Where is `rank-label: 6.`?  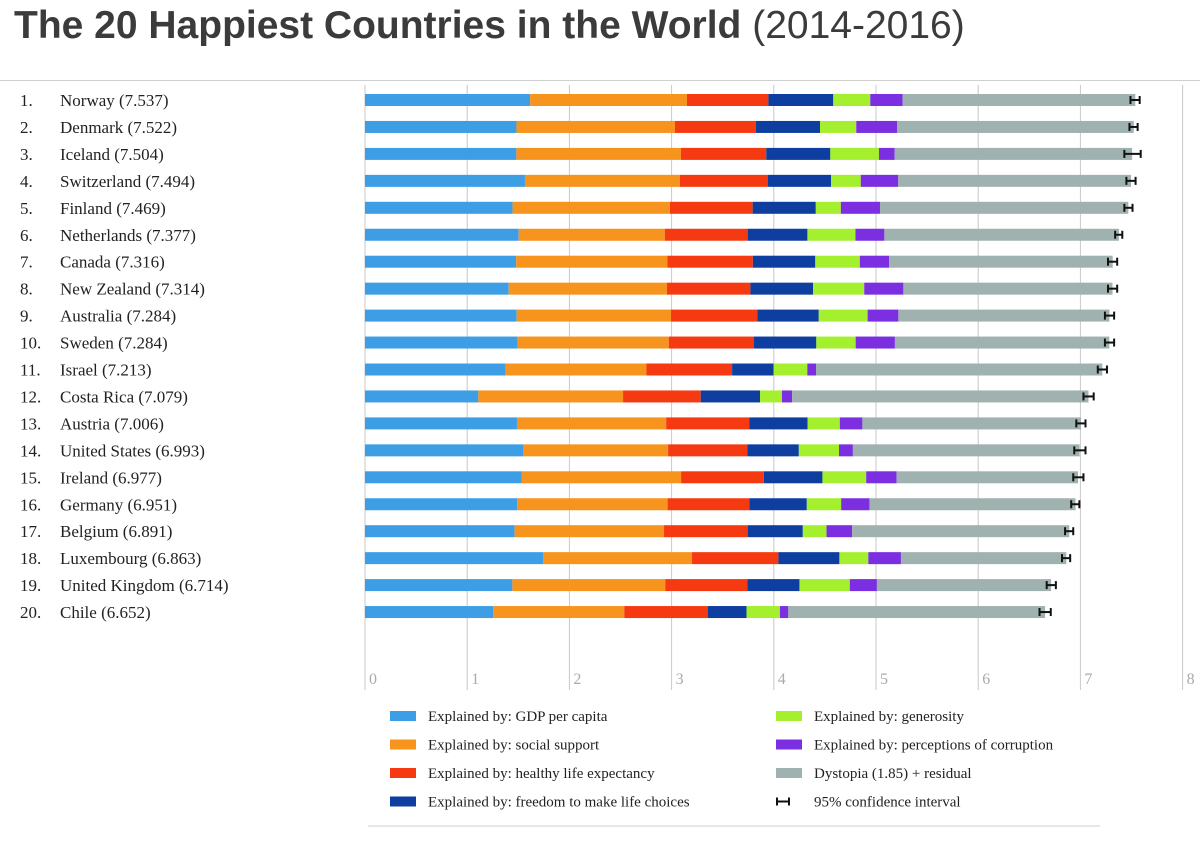
rank-label: 6. is located at coordinates (26, 235).